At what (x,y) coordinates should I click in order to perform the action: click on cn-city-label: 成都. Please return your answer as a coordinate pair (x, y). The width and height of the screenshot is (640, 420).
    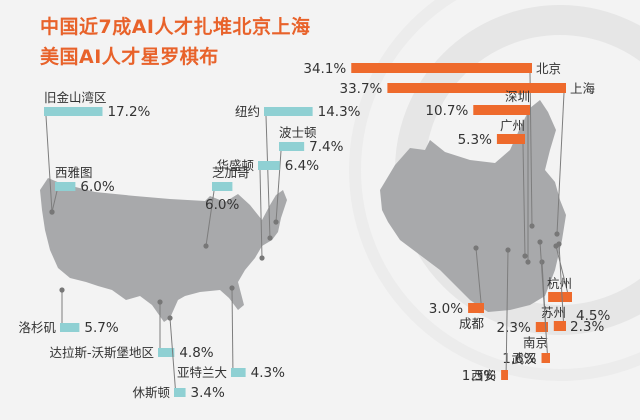
    Looking at the image, I should click on (472, 323).